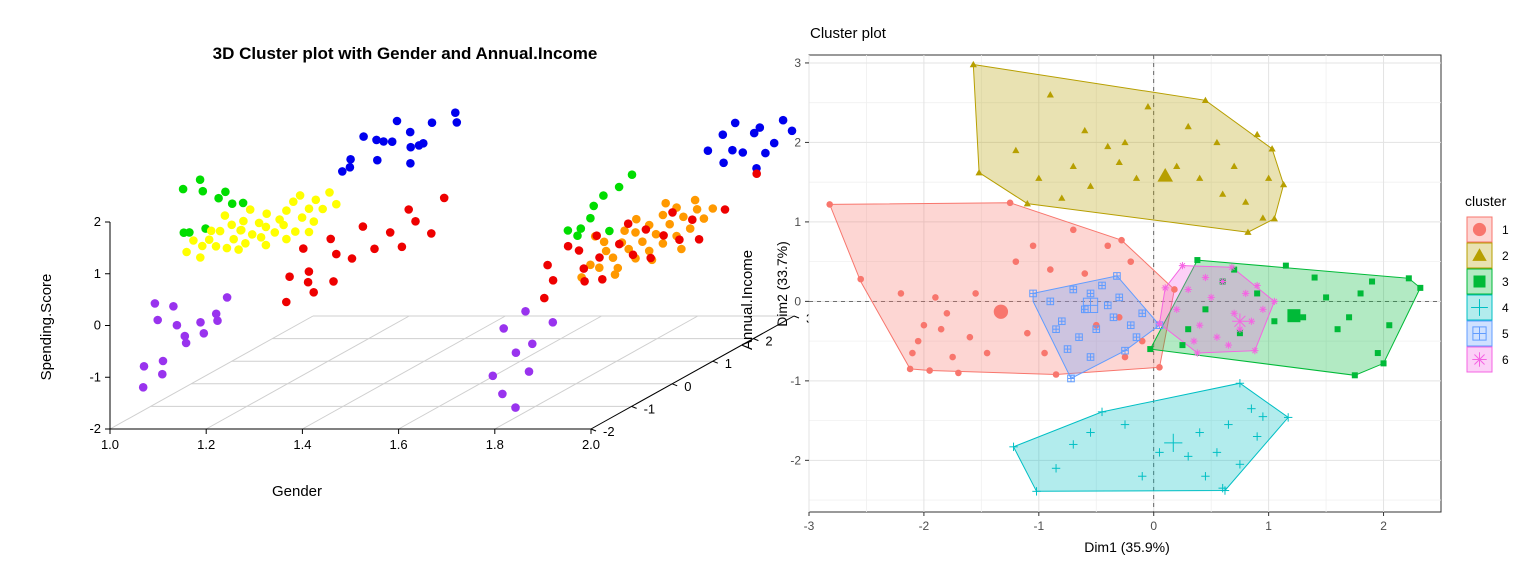 This screenshot has width=1538, height=570. Describe the element at coordinates (782, 284) in the screenshot. I see `right-y-axis-label: Dim2 (33.7%)` at that location.